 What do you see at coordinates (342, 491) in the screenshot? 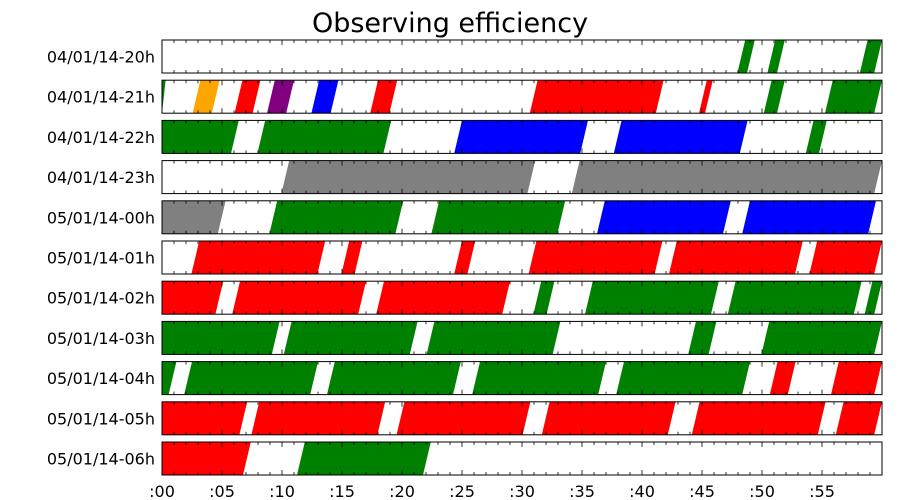
I see `x-tick-label: :15` at bounding box center [342, 491].